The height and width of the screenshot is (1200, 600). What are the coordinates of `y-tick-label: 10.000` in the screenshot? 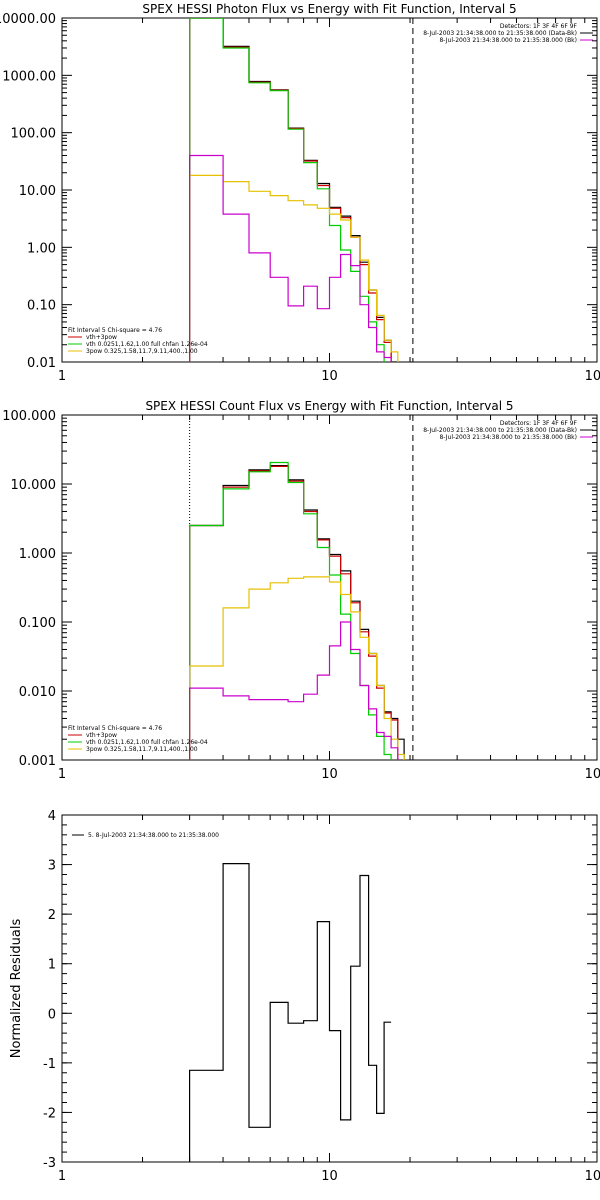 It's located at (34, 485).